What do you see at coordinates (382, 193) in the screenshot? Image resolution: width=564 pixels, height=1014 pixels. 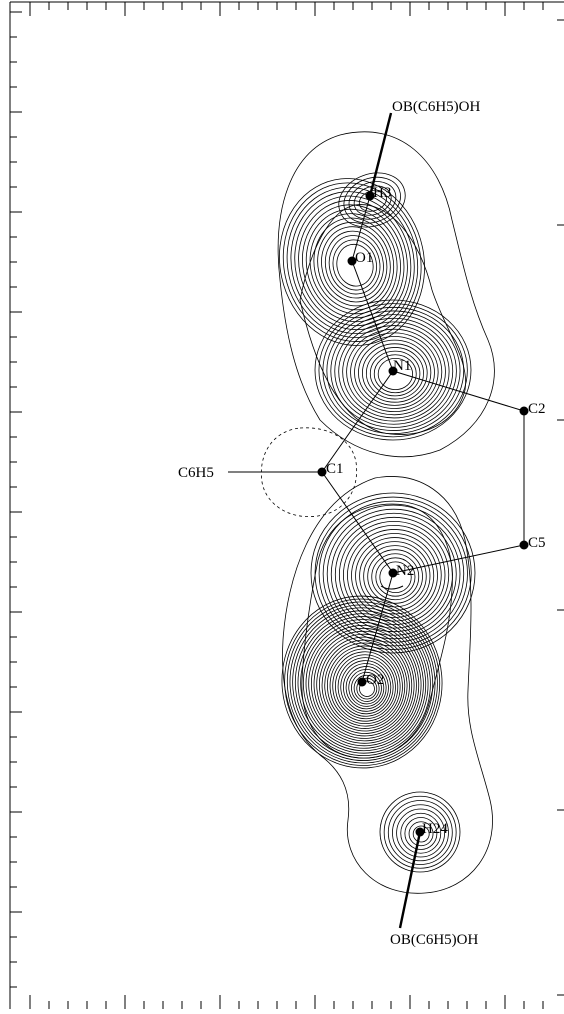 I see `label-h3: H3` at bounding box center [382, 193].